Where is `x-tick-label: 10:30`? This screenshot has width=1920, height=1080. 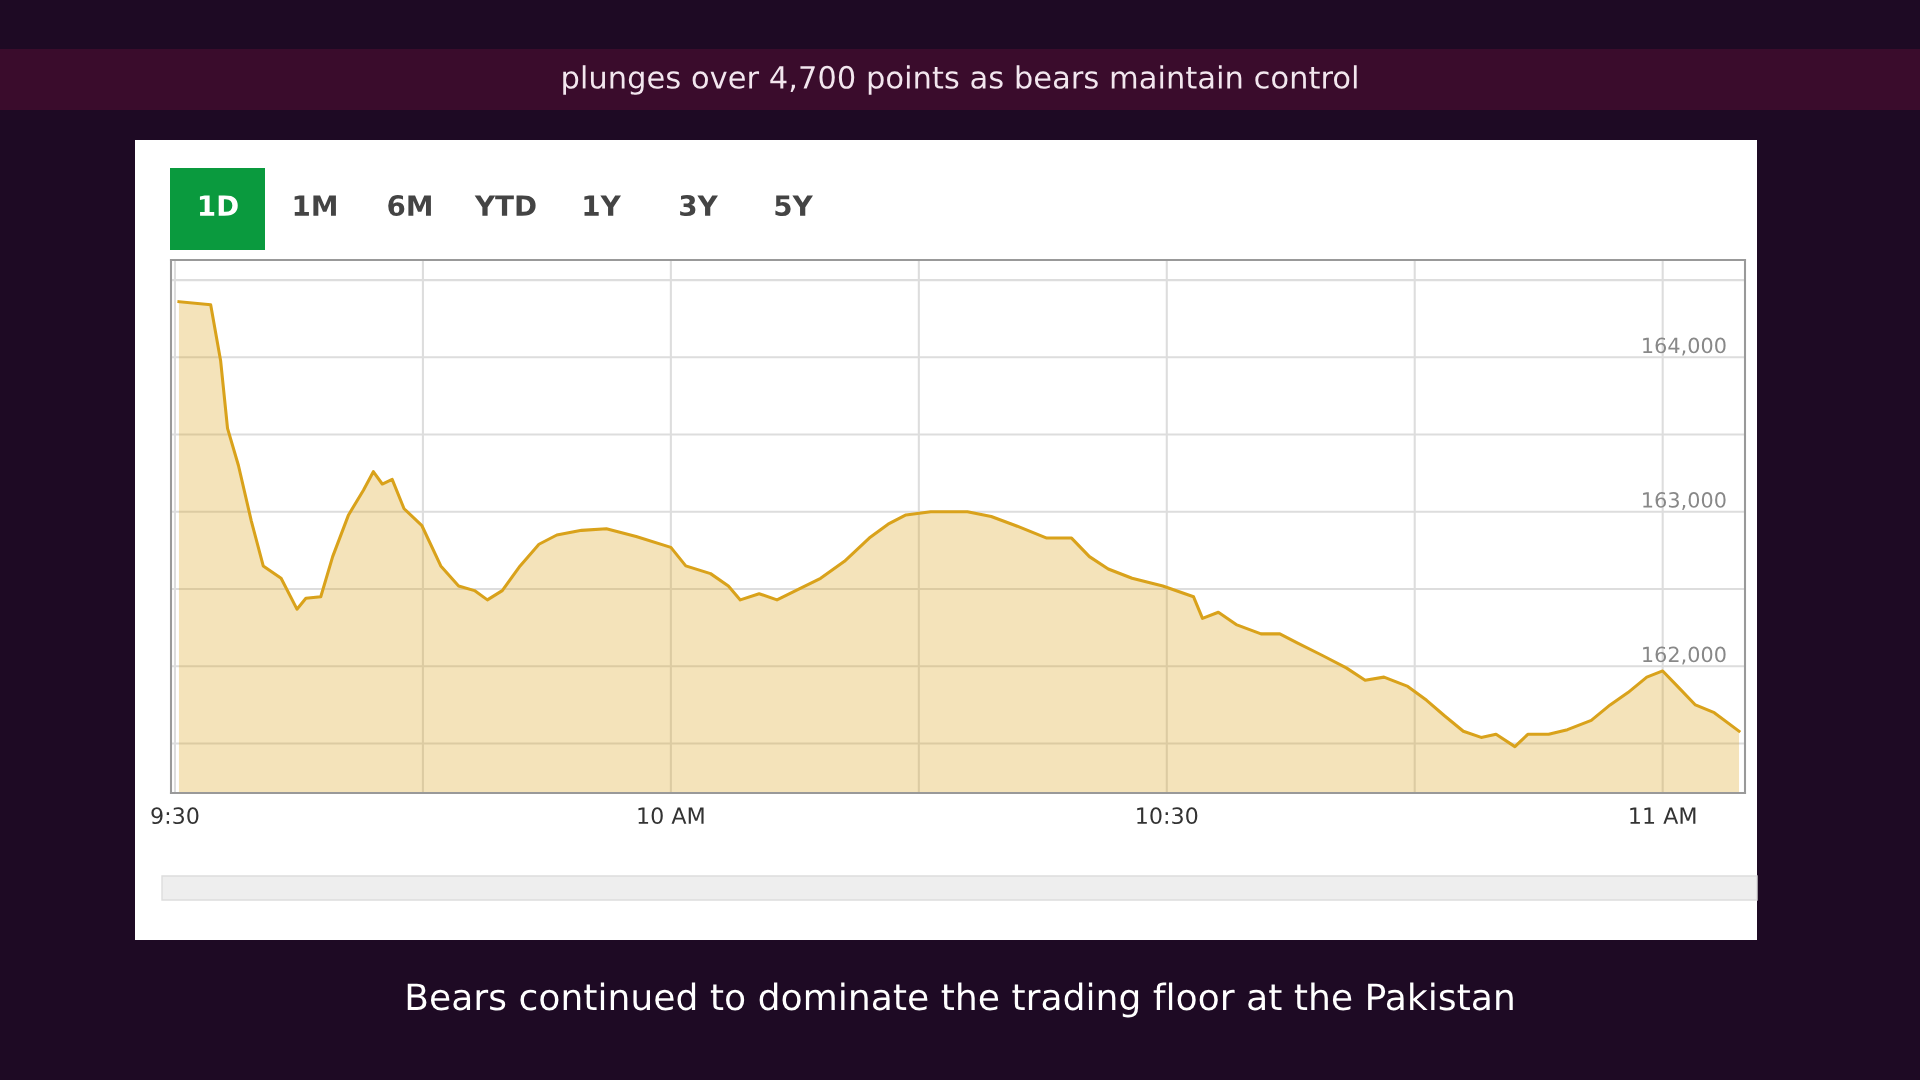
x-tick-label: 10:30 is located at coordinates (1167, 816).